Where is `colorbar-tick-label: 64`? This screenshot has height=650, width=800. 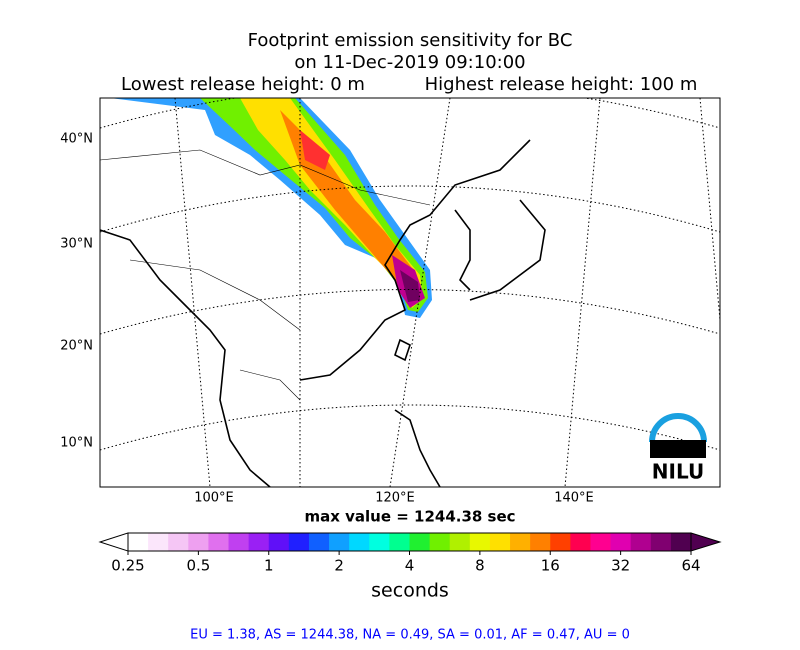 colorbar-tick-label: 64 is located at coordinates (690, 566).